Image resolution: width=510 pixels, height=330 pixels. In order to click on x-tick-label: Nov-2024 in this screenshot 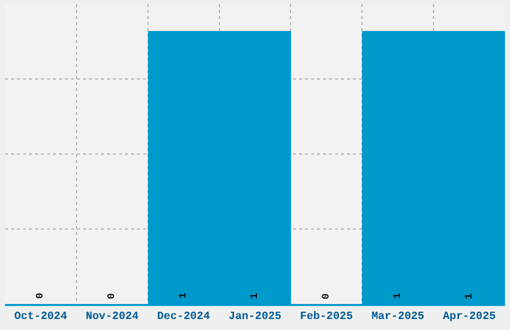, I will do `click(112, 317)`.